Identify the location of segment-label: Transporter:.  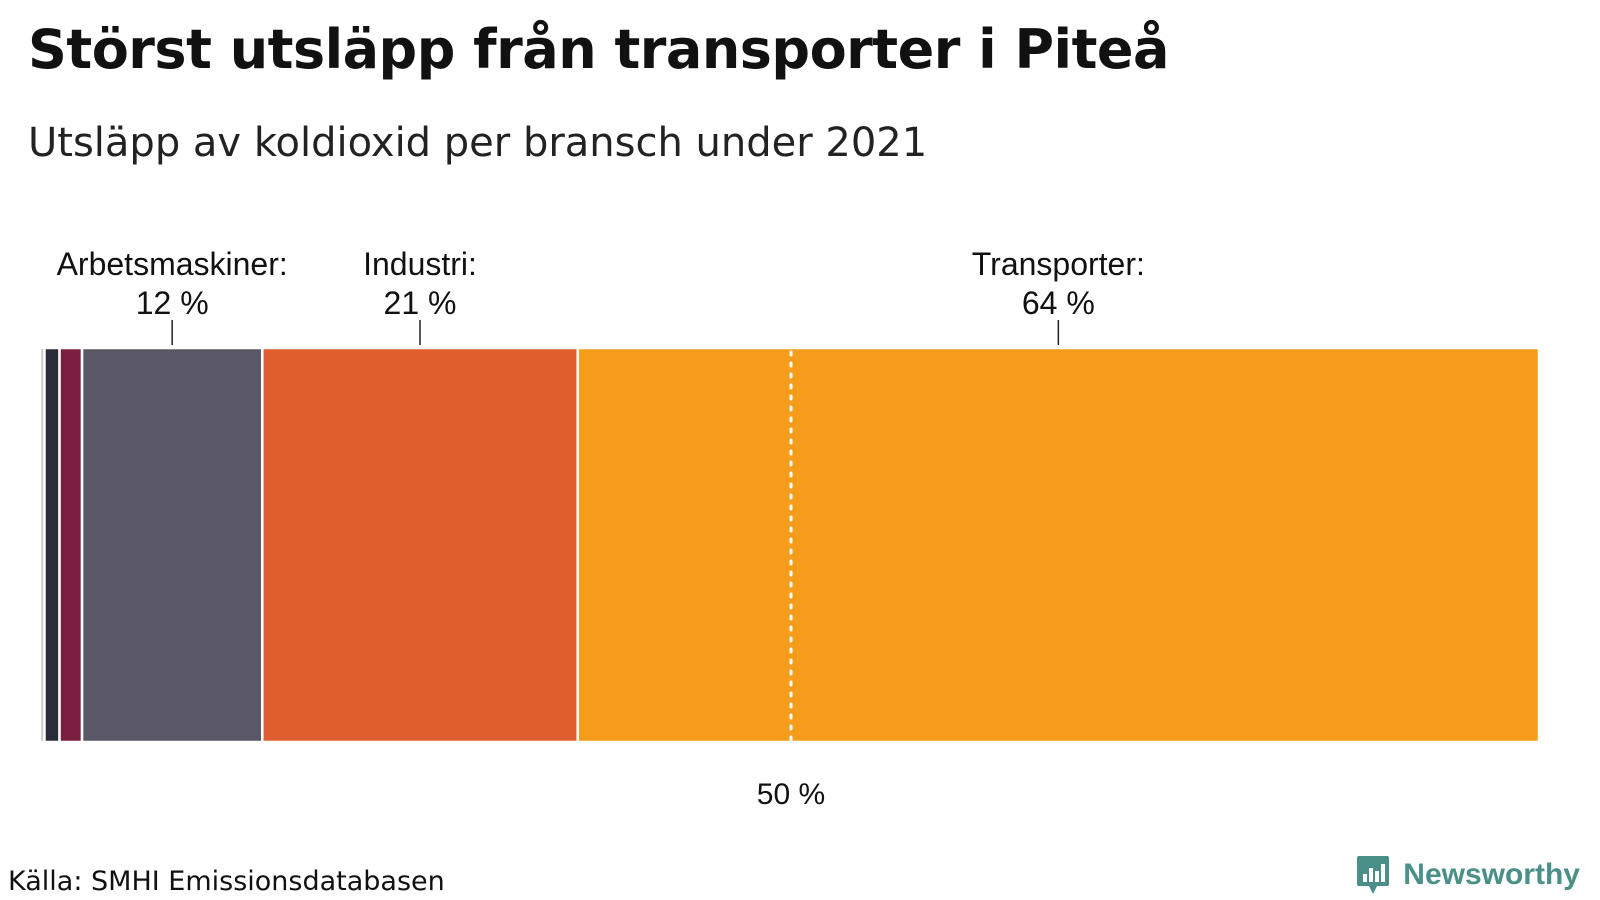
(1058, 264).